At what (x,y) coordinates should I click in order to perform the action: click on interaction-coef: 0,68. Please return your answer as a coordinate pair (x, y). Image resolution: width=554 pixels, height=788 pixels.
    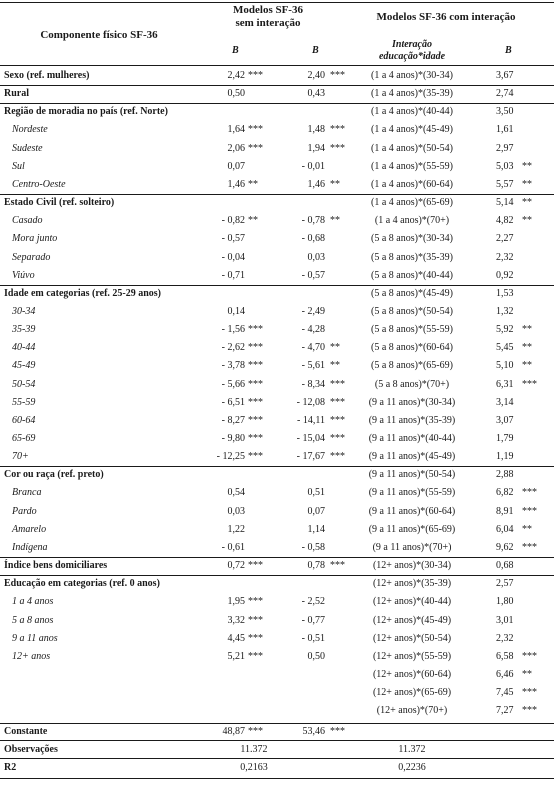
    Looking at the image, I should click on (505, 565).